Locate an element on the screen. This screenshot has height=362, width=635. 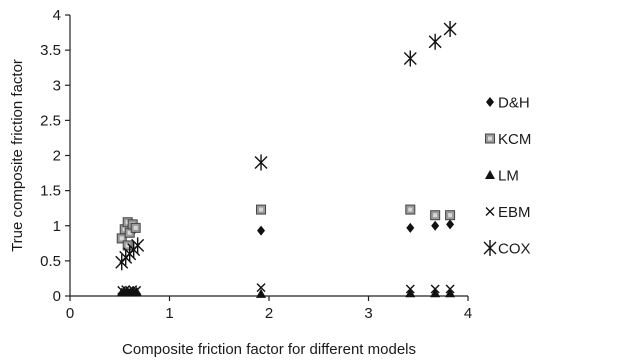
y-tick-label: 3 is located at coordinates (57, 85).